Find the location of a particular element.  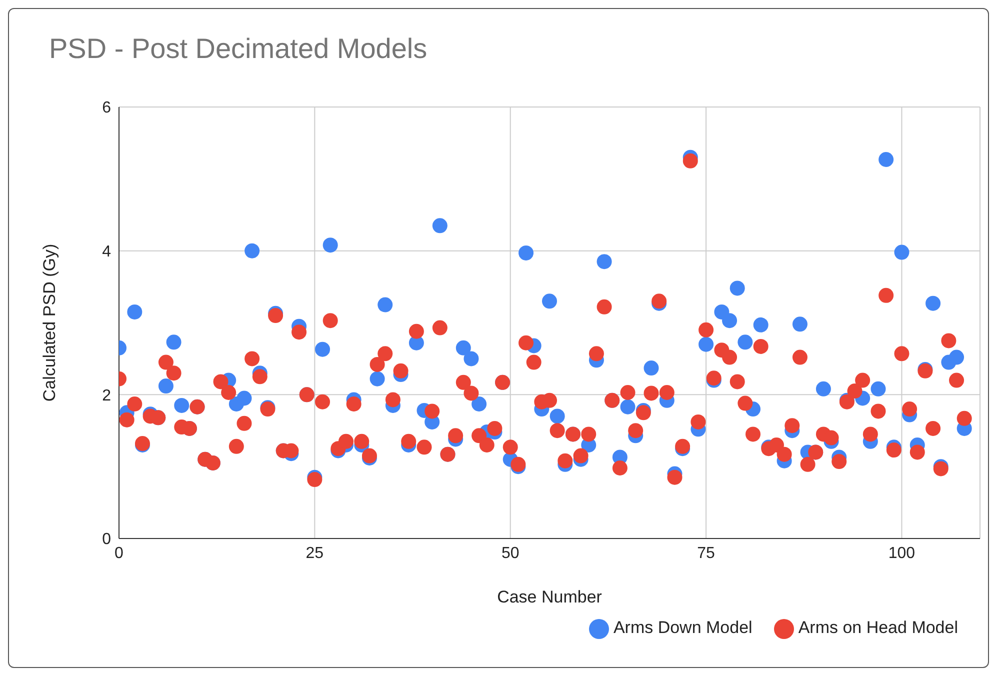

x-tick-label: 50 is located at coordinates (510, 553).